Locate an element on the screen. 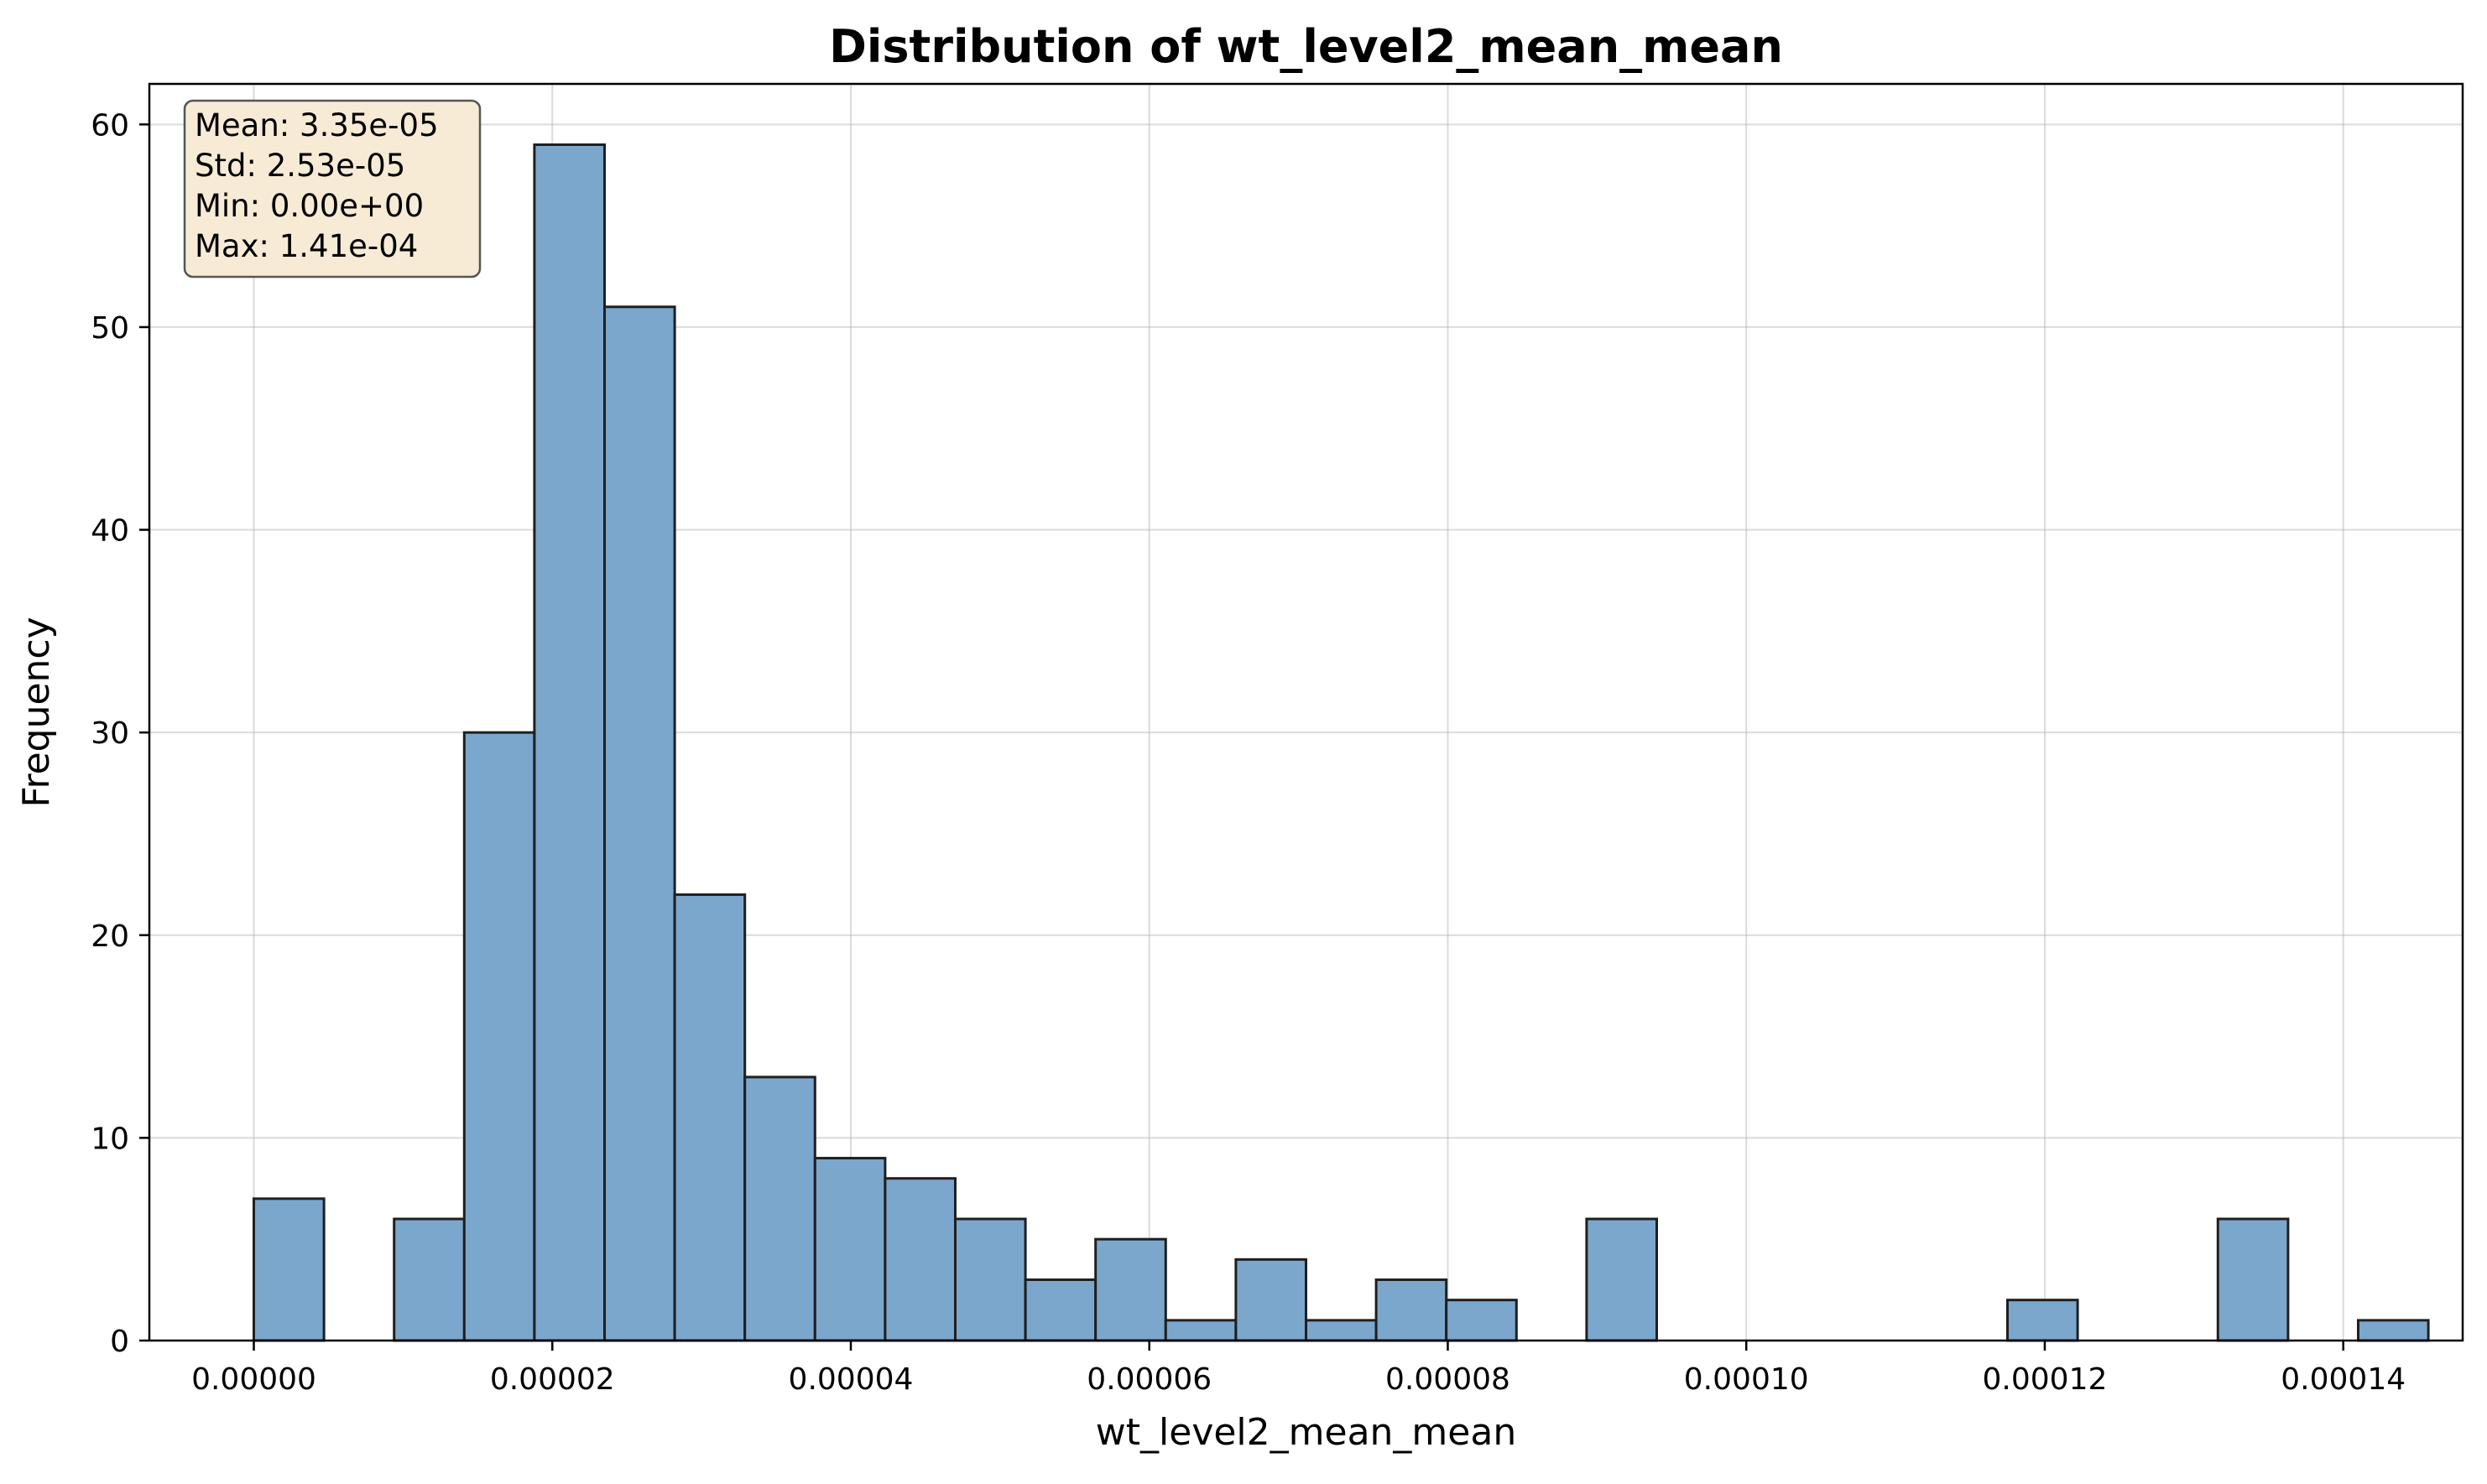 The height and width of the screenshot is (1484, 2487). x-axis-label: wt_level2_mean_mean is located at coordinates (1306, 1432).